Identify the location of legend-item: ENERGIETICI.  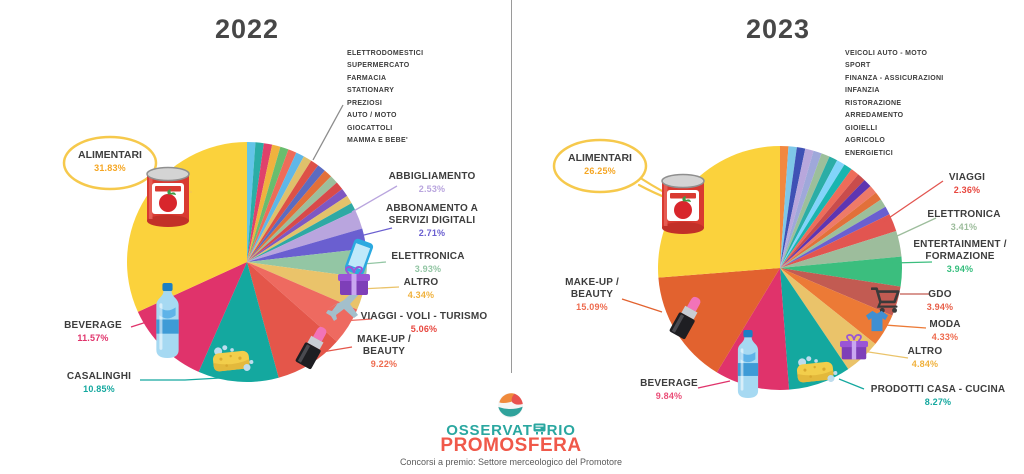
(869, 153).